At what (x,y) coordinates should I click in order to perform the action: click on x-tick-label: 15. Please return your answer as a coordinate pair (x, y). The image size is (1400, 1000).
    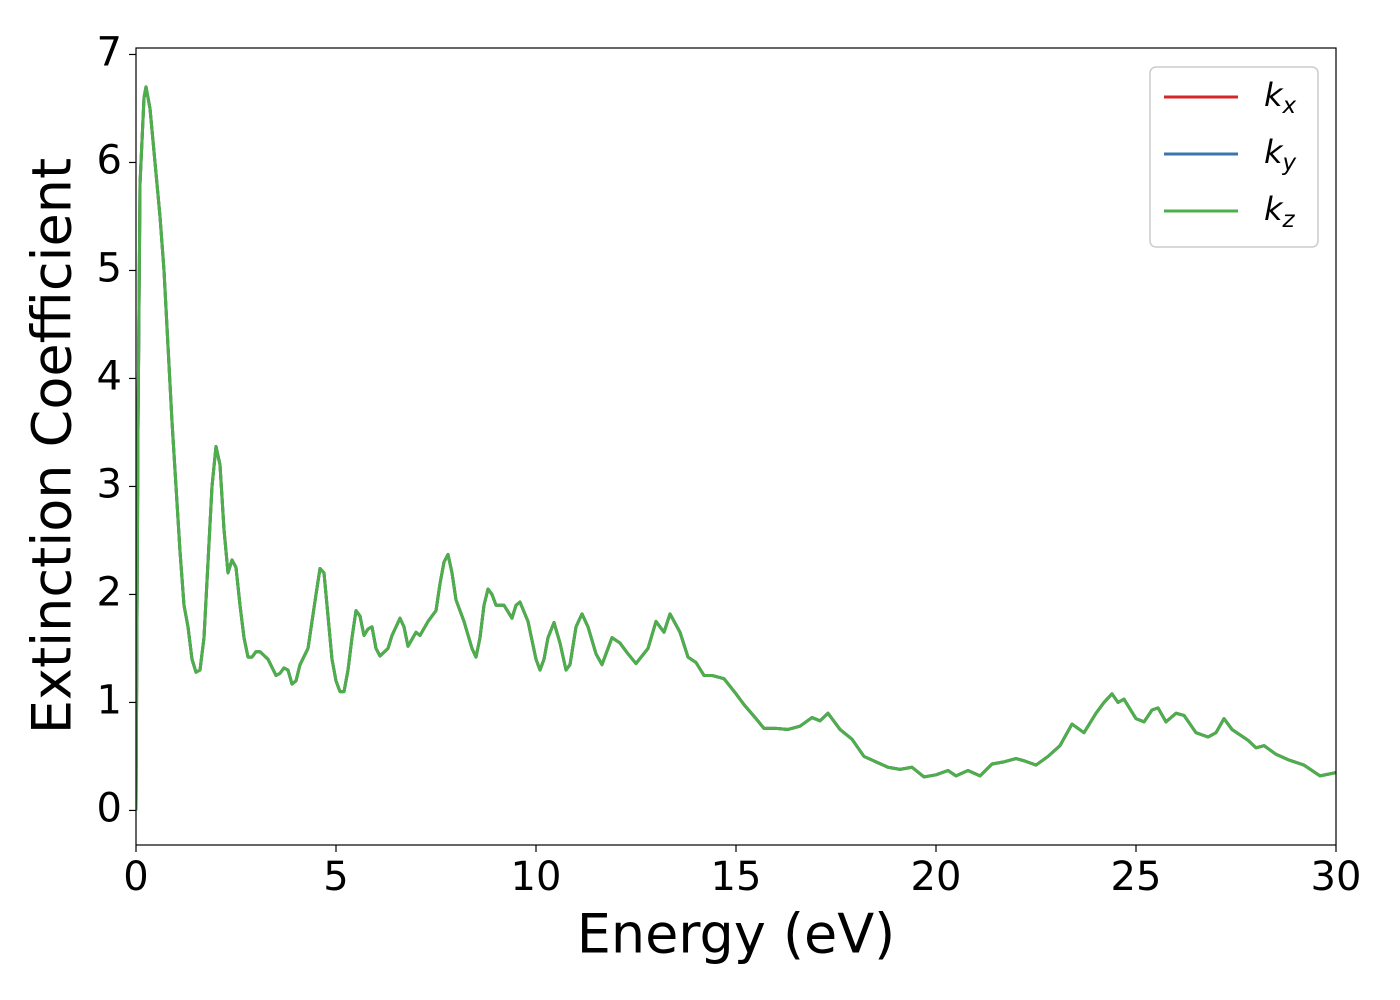
    Looking at the image, I should click on (736, 877).